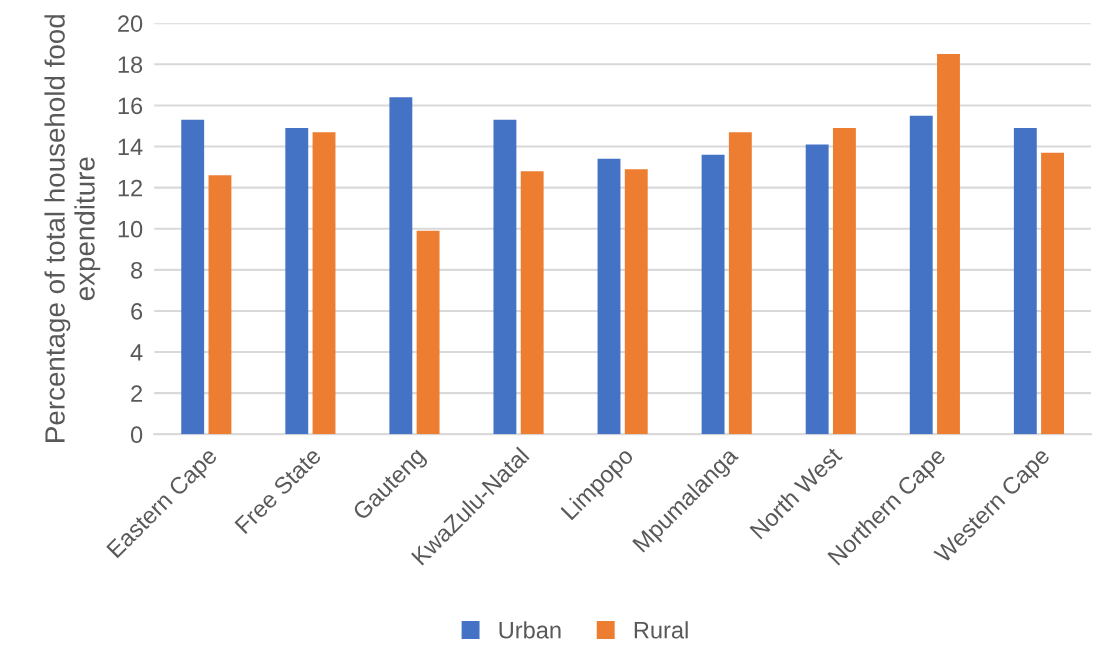  What do you see at coordinates (130, 229) in the screenshot?
I see `y-tick-label: 10` at bounding box center [130, 229].